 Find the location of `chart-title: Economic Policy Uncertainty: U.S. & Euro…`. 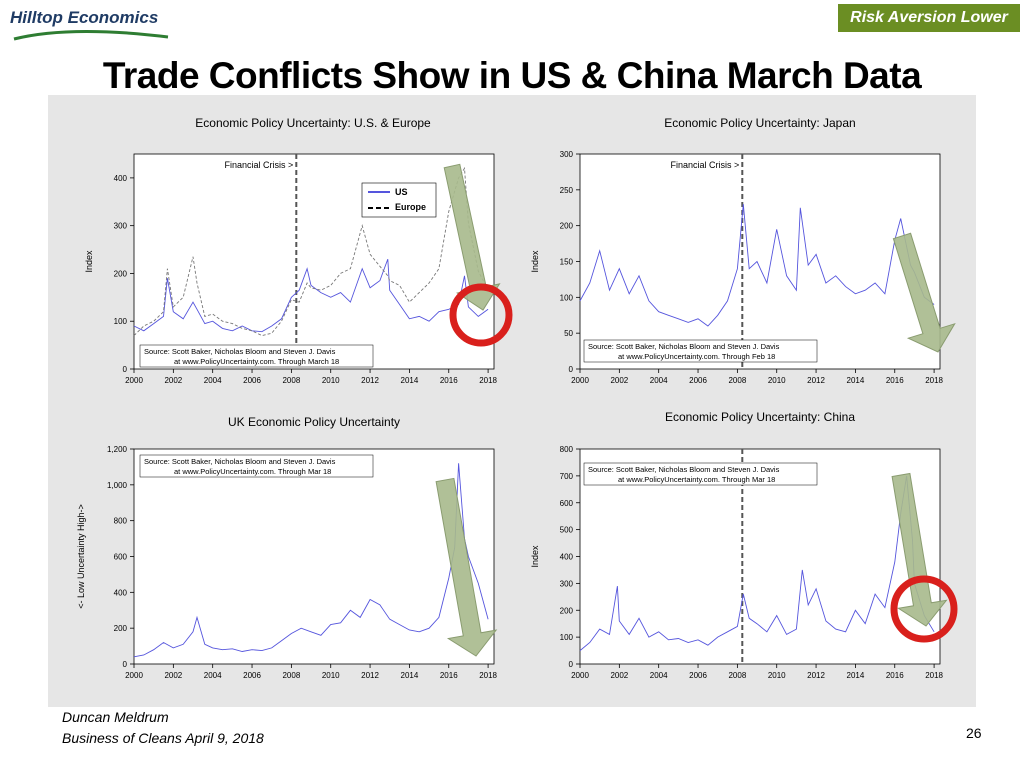

chart-title: Economic Policy Uncertainty: U.S. & Euro… is located at coordinates (313, 123).